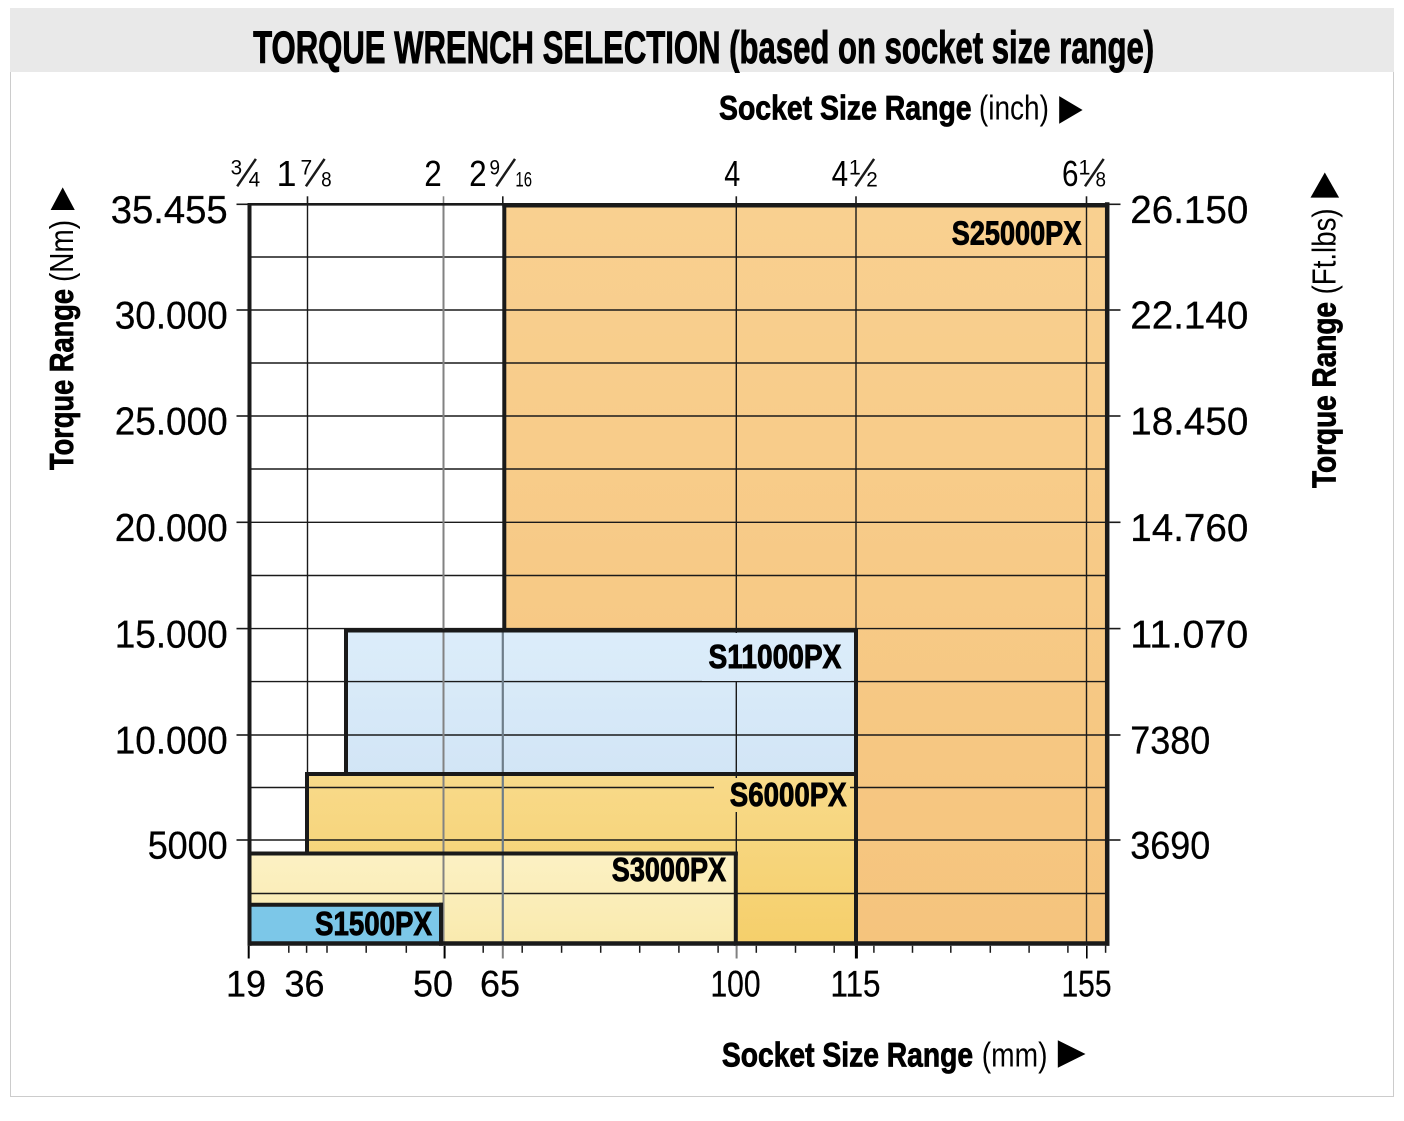 The height and width of the screenshot is (1121, 1404). Describe the element at coordinates (500, 984) in the screenshot. I see `svg-text: 65` at that location.